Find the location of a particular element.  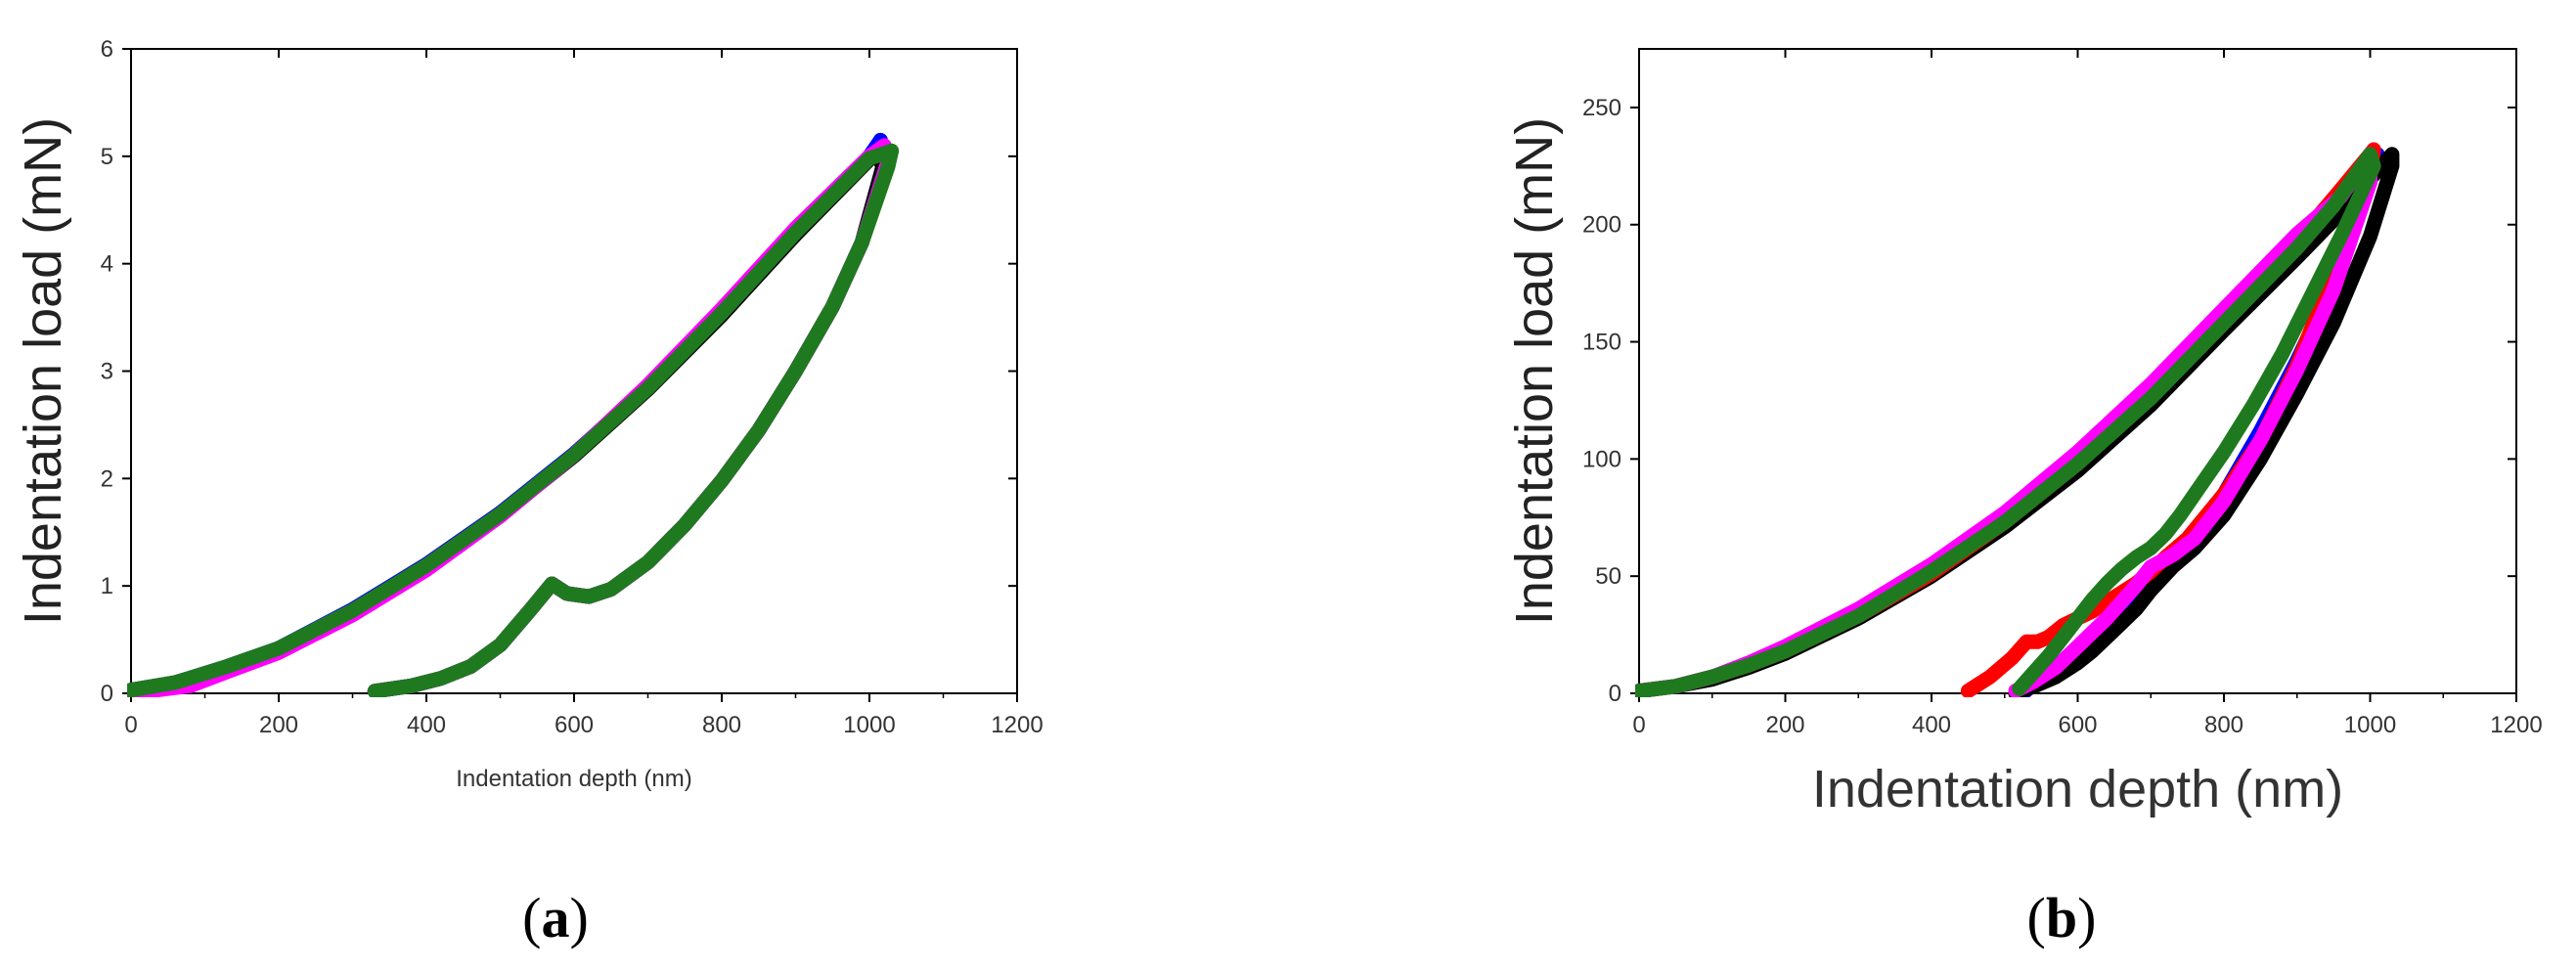

series-4-loading-line is located at coordinates (1988, 448).